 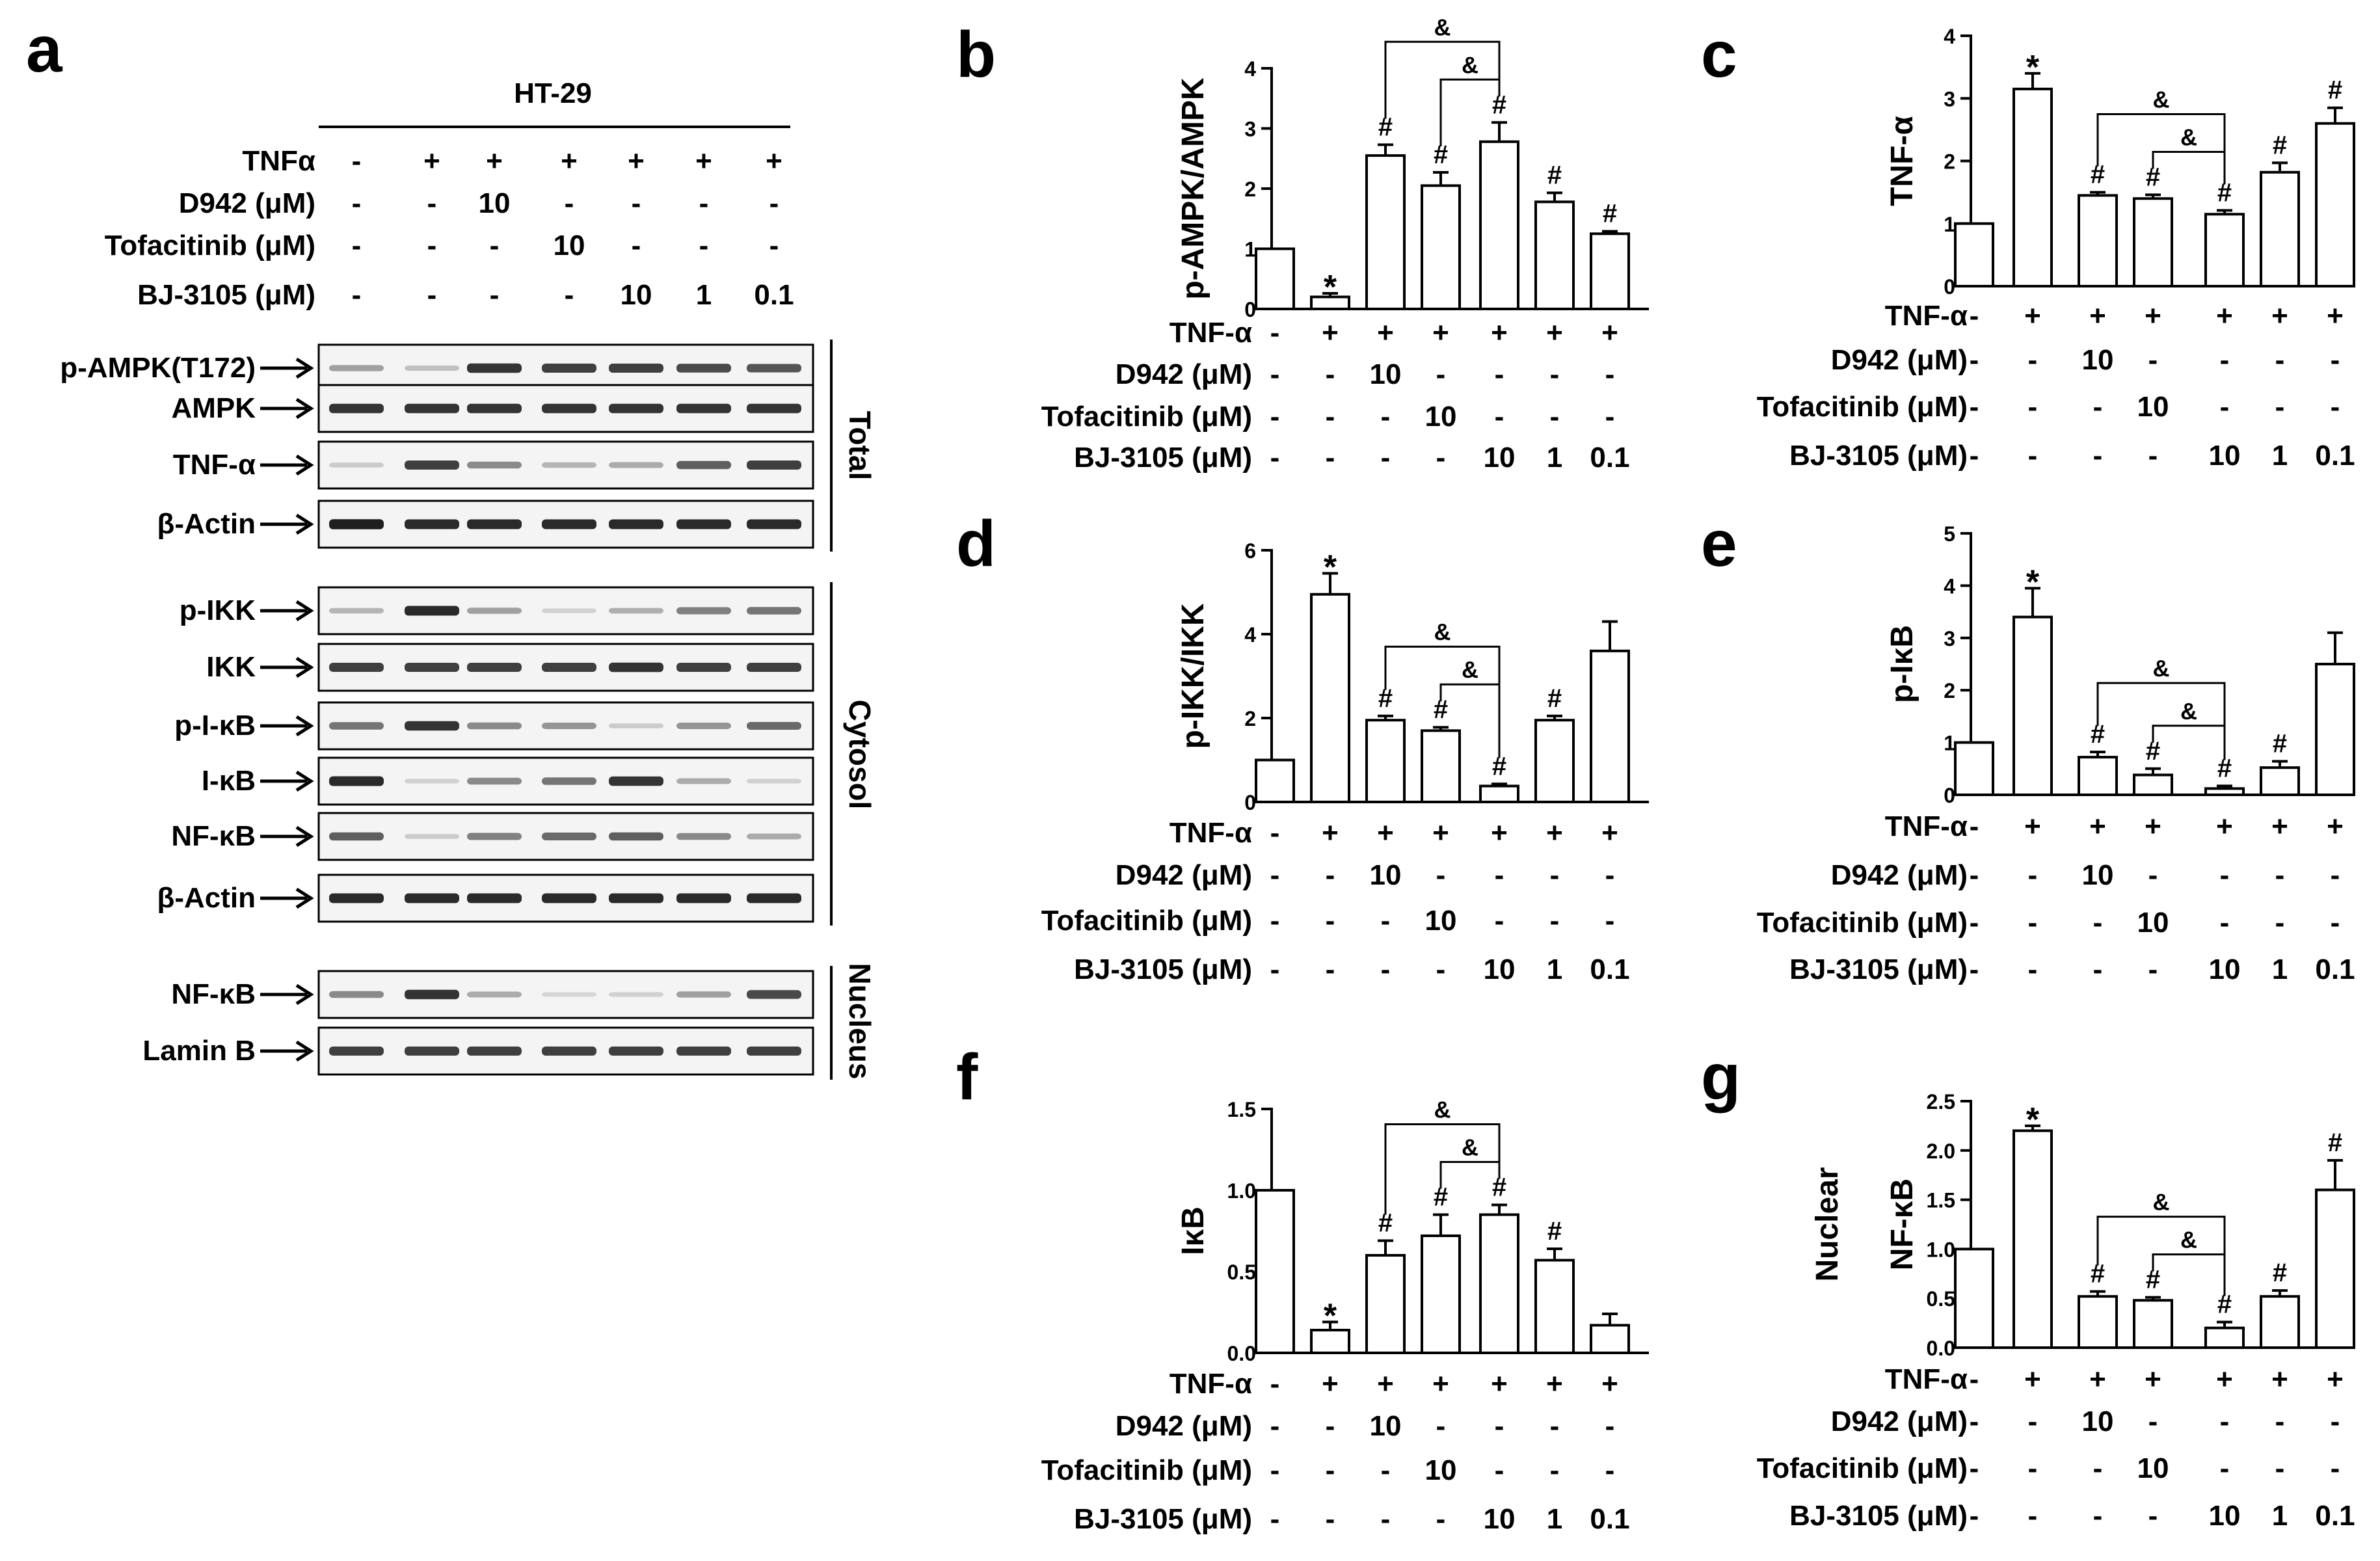 What do you see at coordinates (860, 1021) in the screenshot?
I see `section-label: Nucleus` at bounding box center [860, 1021].